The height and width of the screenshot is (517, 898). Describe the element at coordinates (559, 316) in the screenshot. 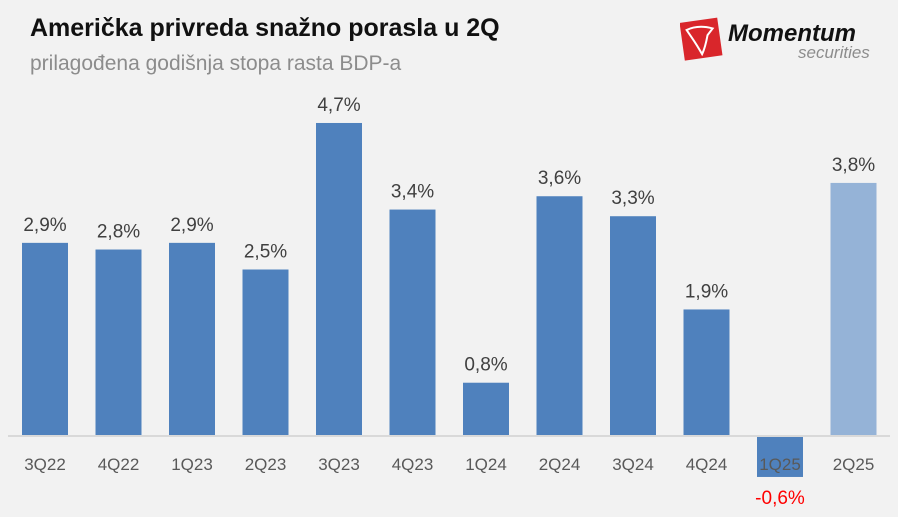

I see `bar-2Q24` at that location.